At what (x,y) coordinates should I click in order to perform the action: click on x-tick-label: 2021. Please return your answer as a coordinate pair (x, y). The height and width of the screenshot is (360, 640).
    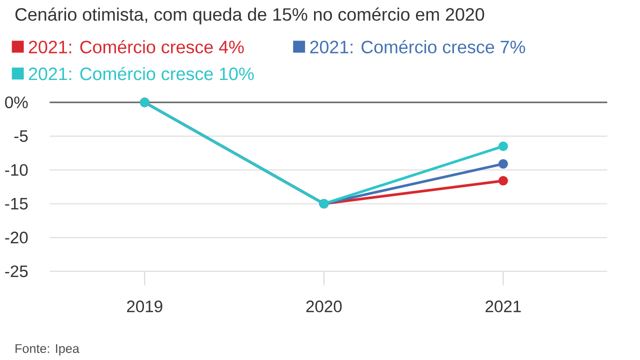
    Looking at the image, I should click on (503, 306).